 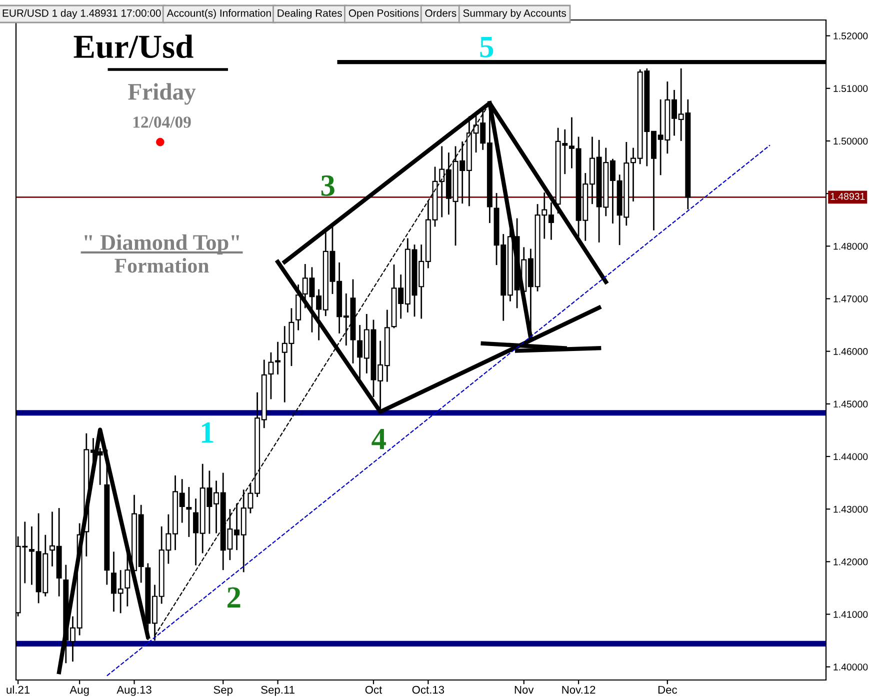 I want to click on y-tick-label: 1.42000, so click(x=851, y=562).